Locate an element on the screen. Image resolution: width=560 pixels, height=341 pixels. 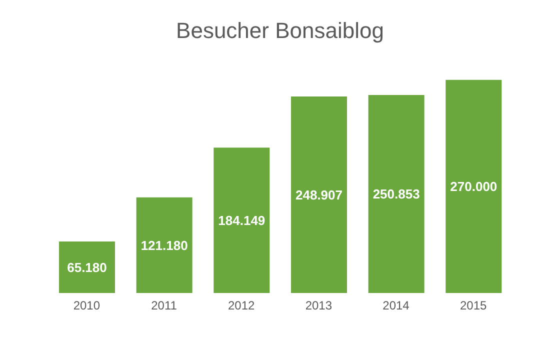
x-tick-label: 2015 is located at coordinates (474, 305).